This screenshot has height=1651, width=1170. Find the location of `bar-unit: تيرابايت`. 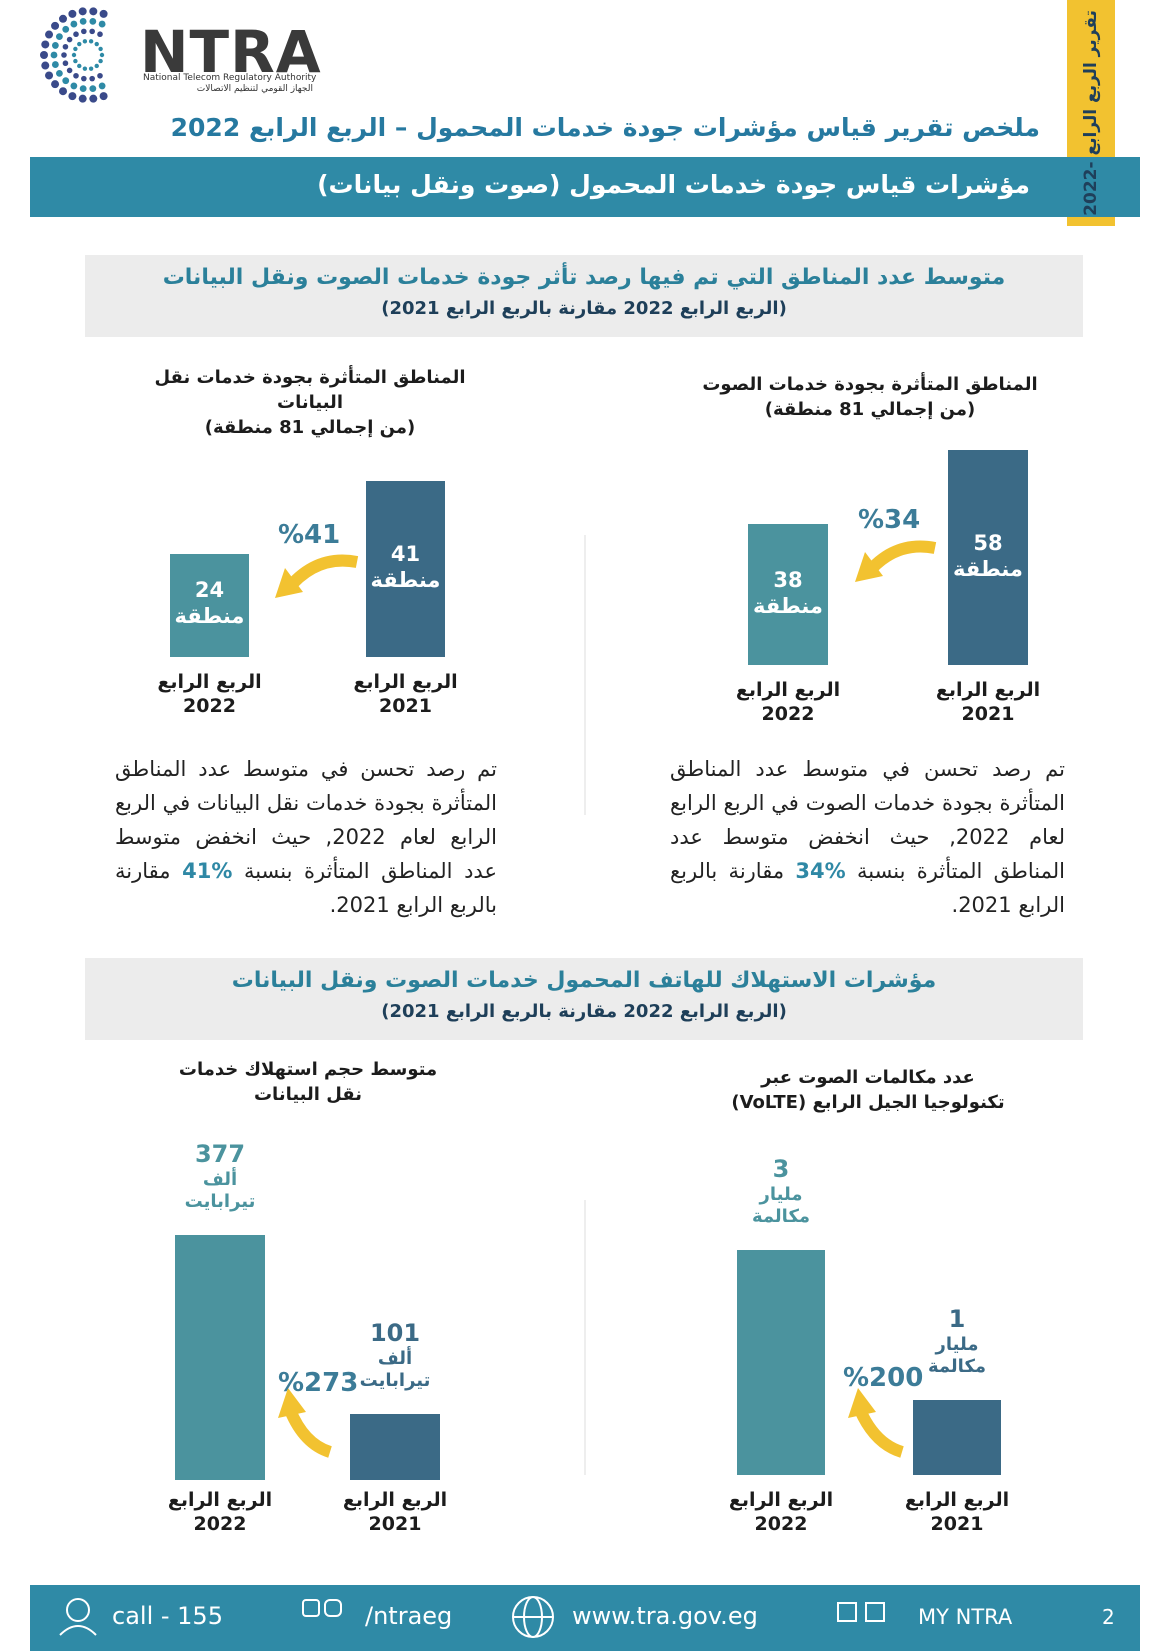

bar-unit: تيرابايت is located at coordinates (395, 1381).